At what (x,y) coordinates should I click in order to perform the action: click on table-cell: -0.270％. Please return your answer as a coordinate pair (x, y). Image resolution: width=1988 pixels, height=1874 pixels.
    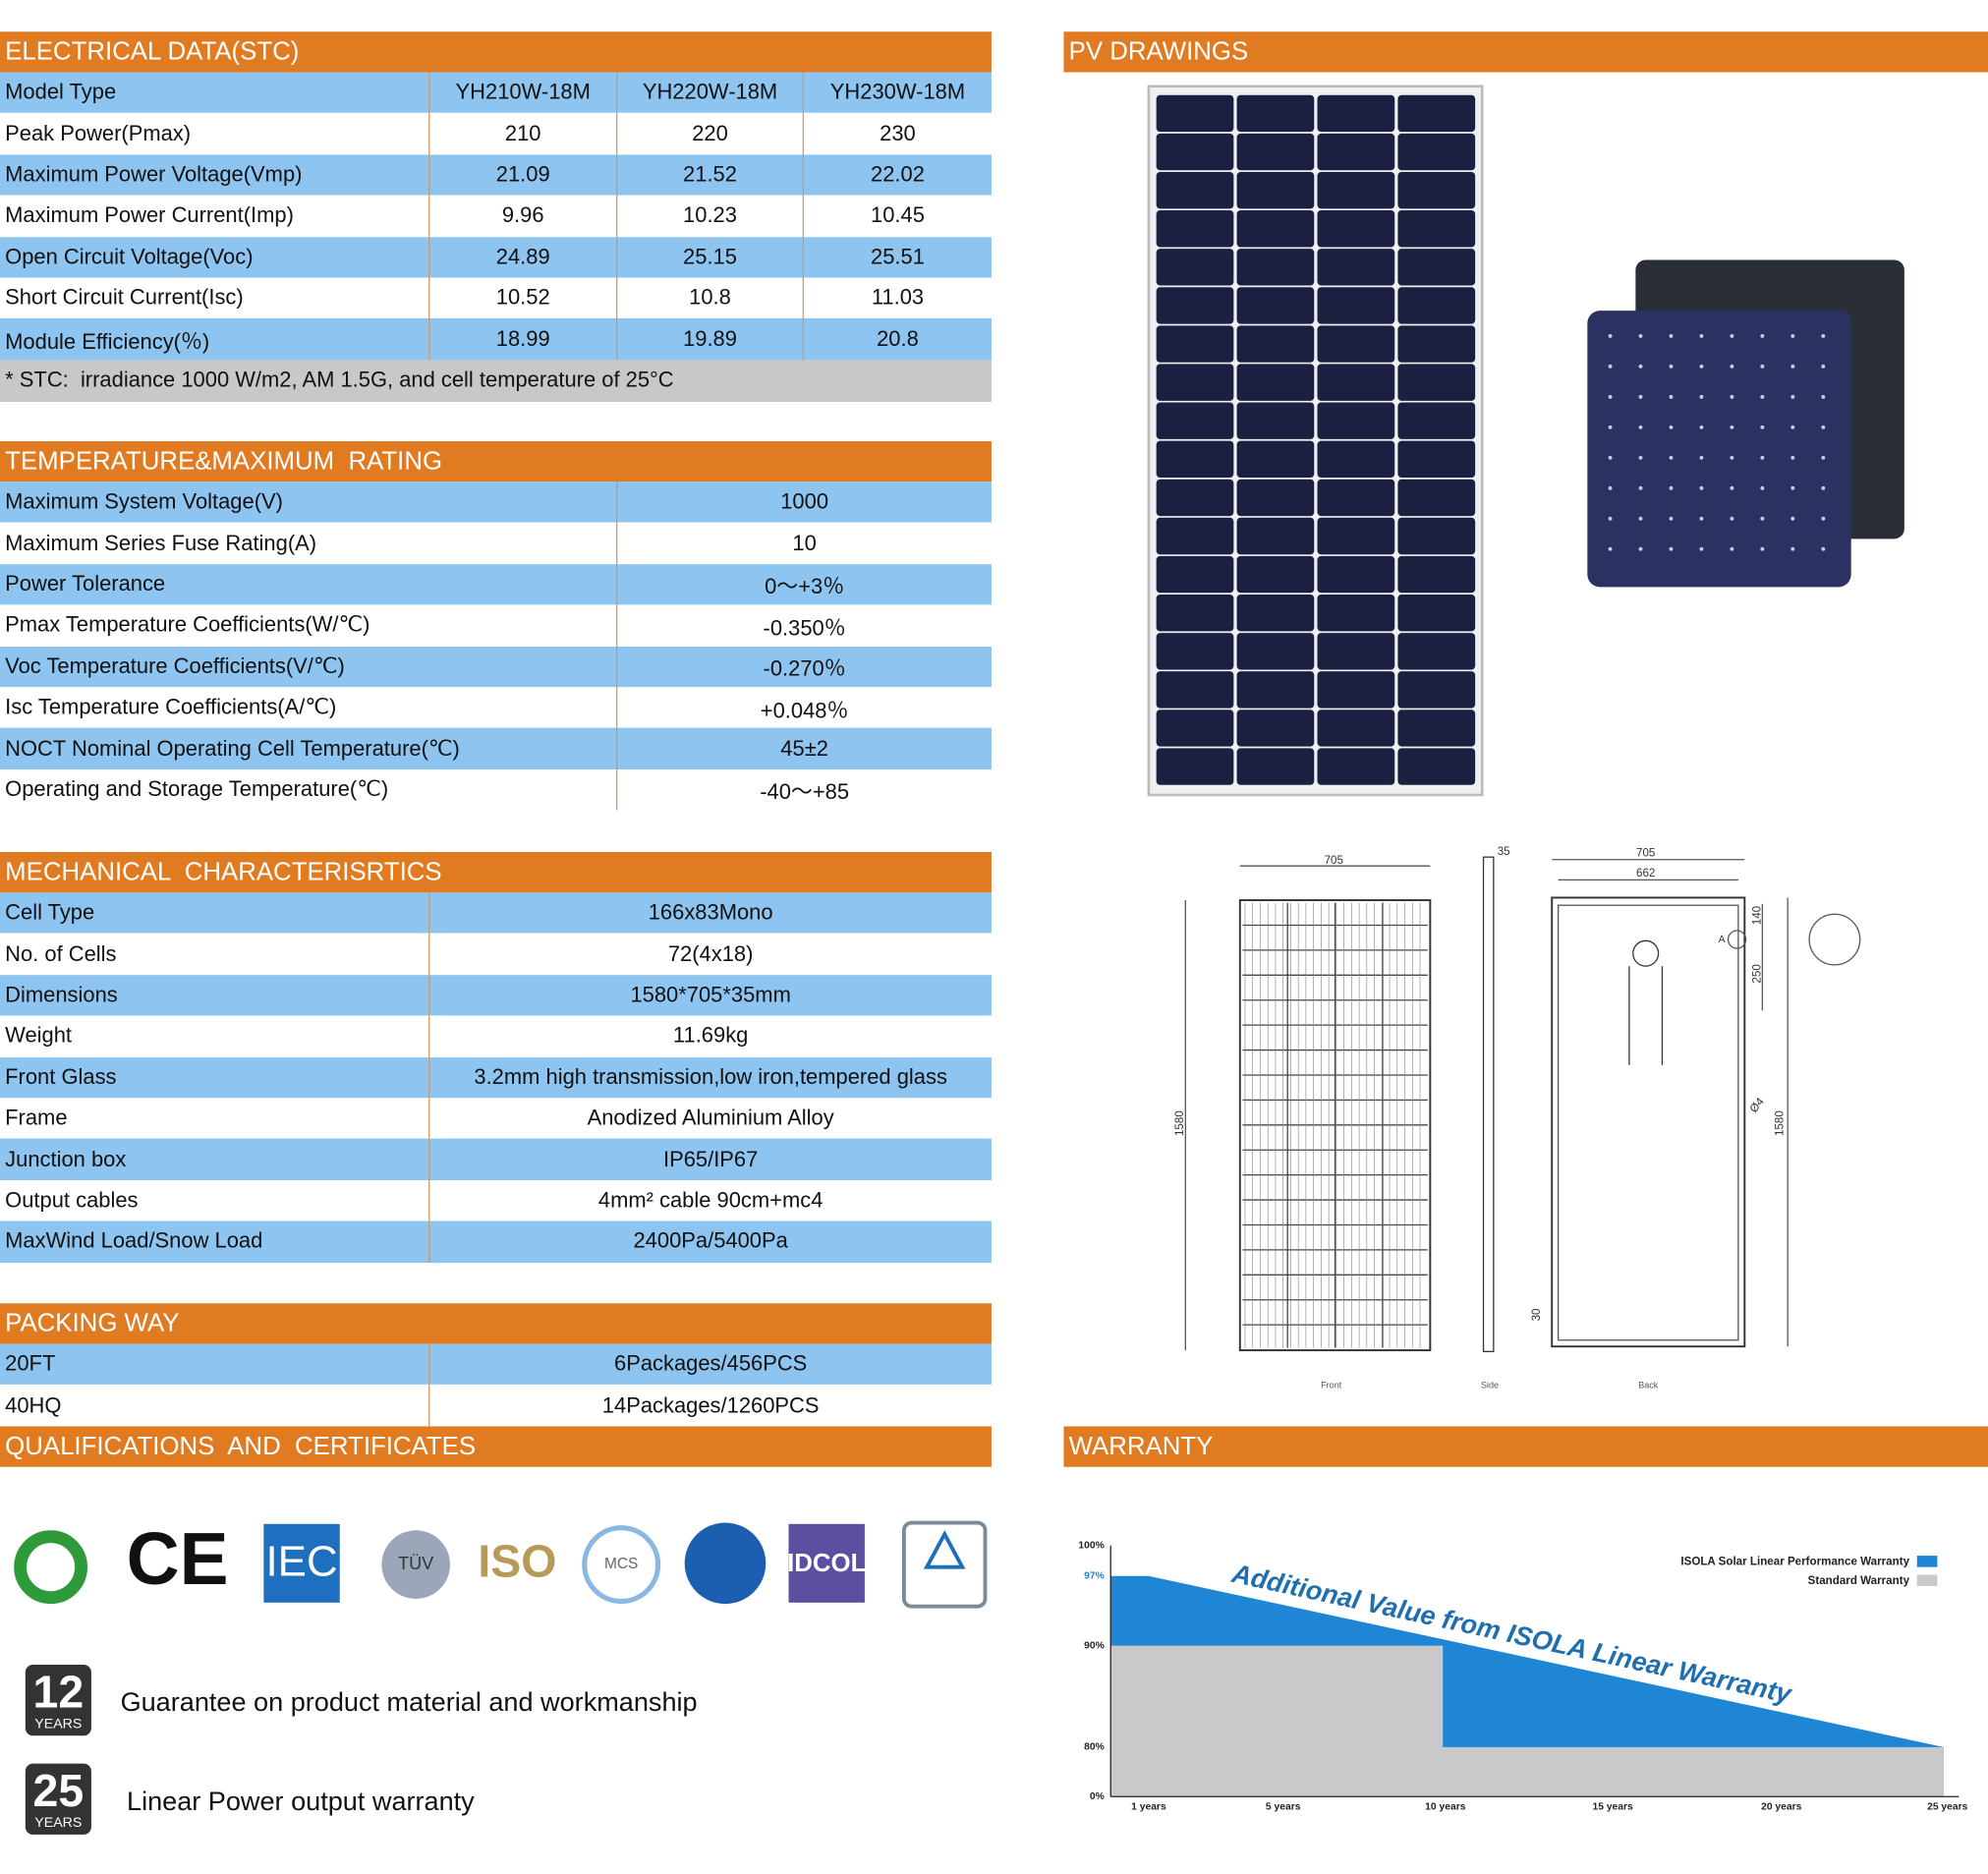
    Looking at the image, I should click on (804, 667).